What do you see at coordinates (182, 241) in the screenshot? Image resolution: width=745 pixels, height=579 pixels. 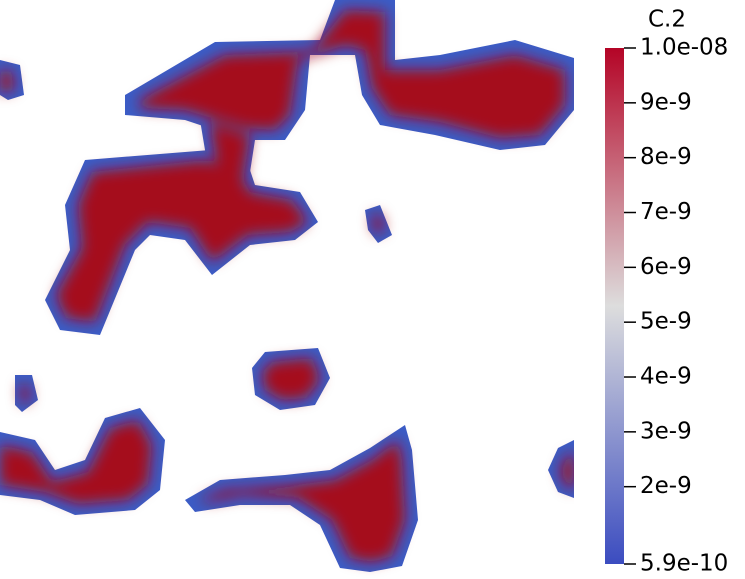 I see `core-left-upper` at bounding box center [182, 241].